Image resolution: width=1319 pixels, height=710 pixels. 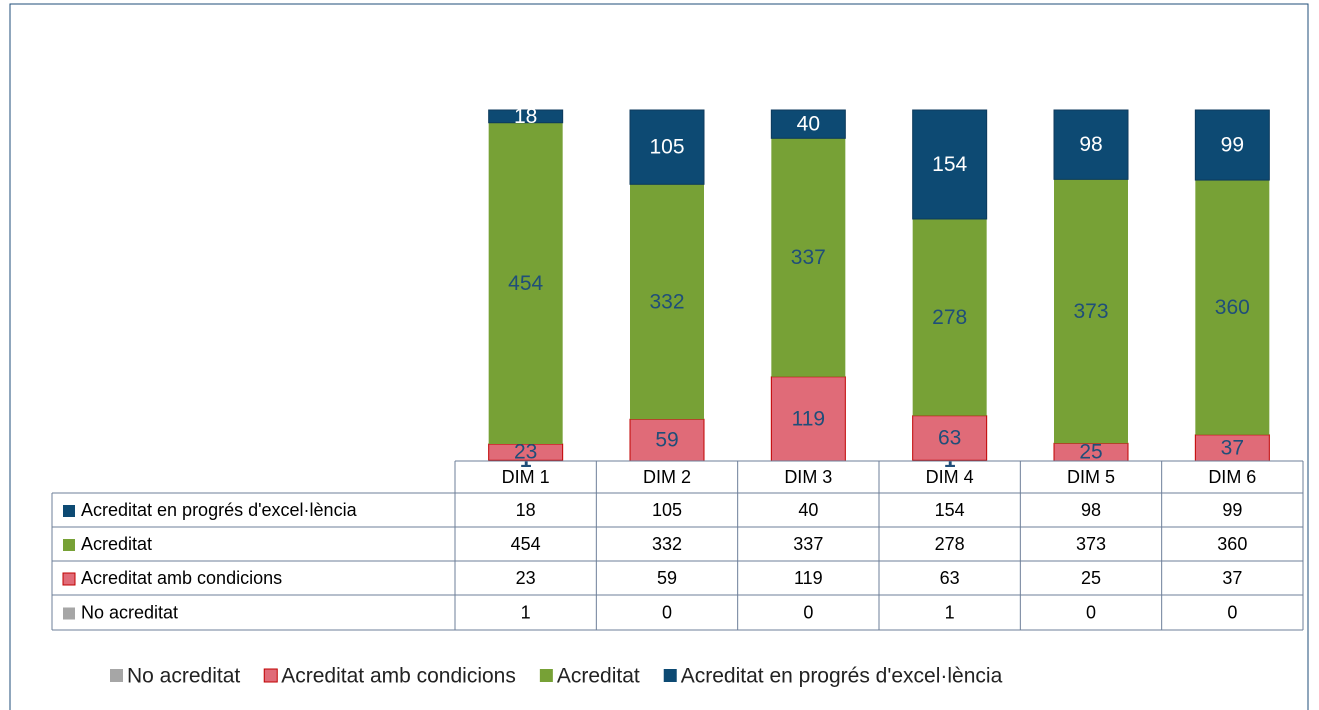 I want to click on category-label: DIM 6, so click(x=1232, y=477).